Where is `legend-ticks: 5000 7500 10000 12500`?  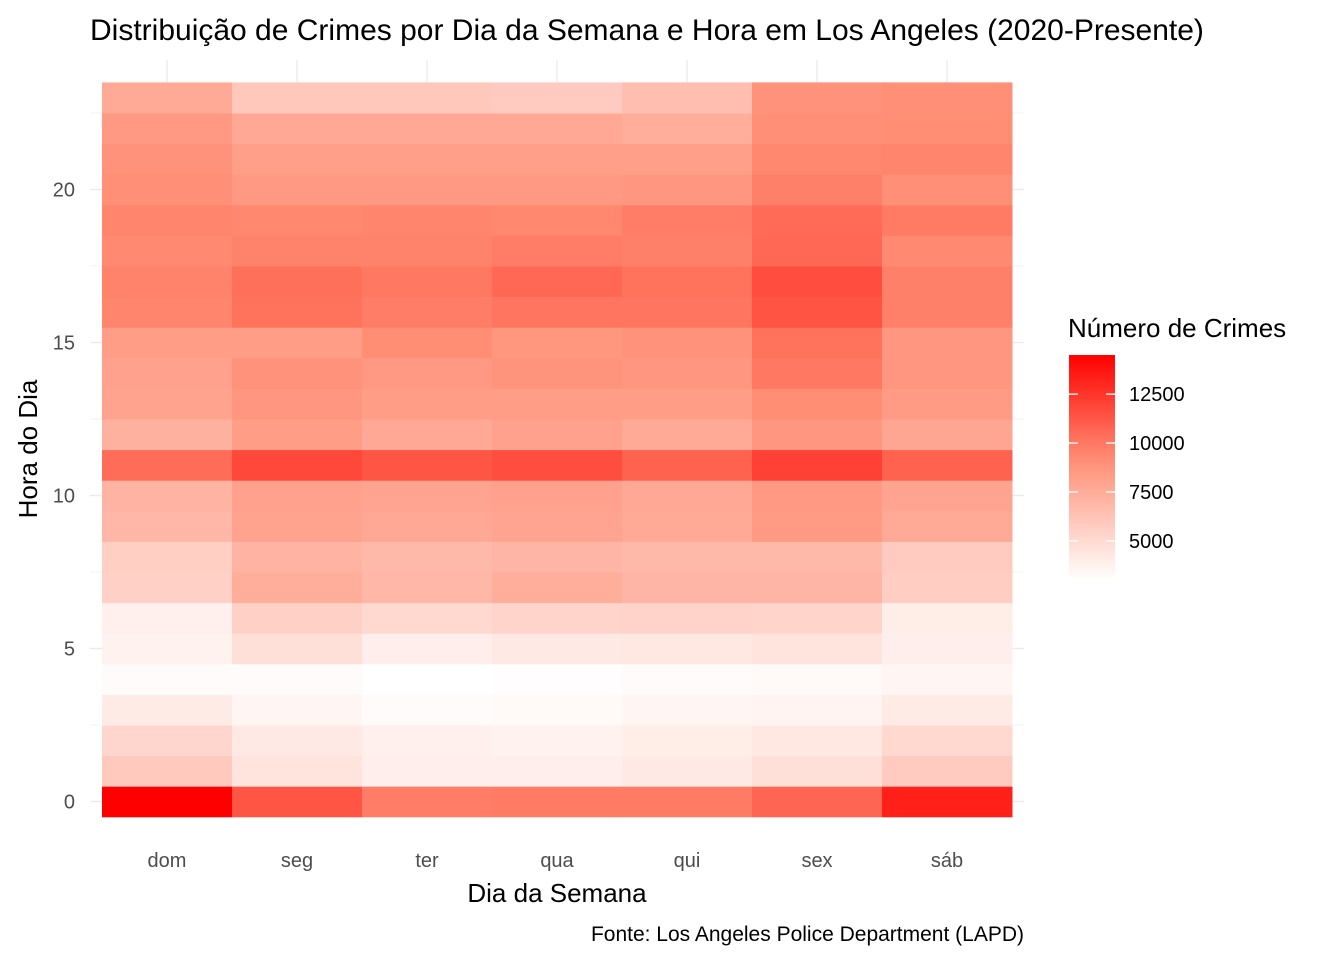
legend-ticks: 5000 7500 10000 12500 is located at coordinates (1127, 468).